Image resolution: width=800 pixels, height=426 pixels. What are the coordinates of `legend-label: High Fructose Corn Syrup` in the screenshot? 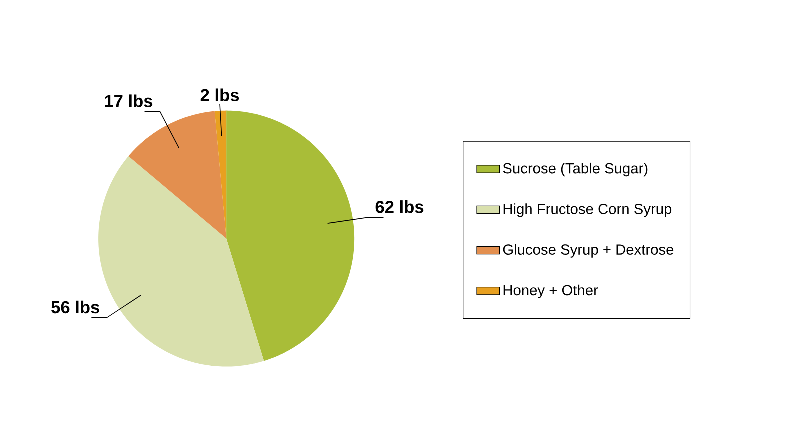 It's located at (588, 211).